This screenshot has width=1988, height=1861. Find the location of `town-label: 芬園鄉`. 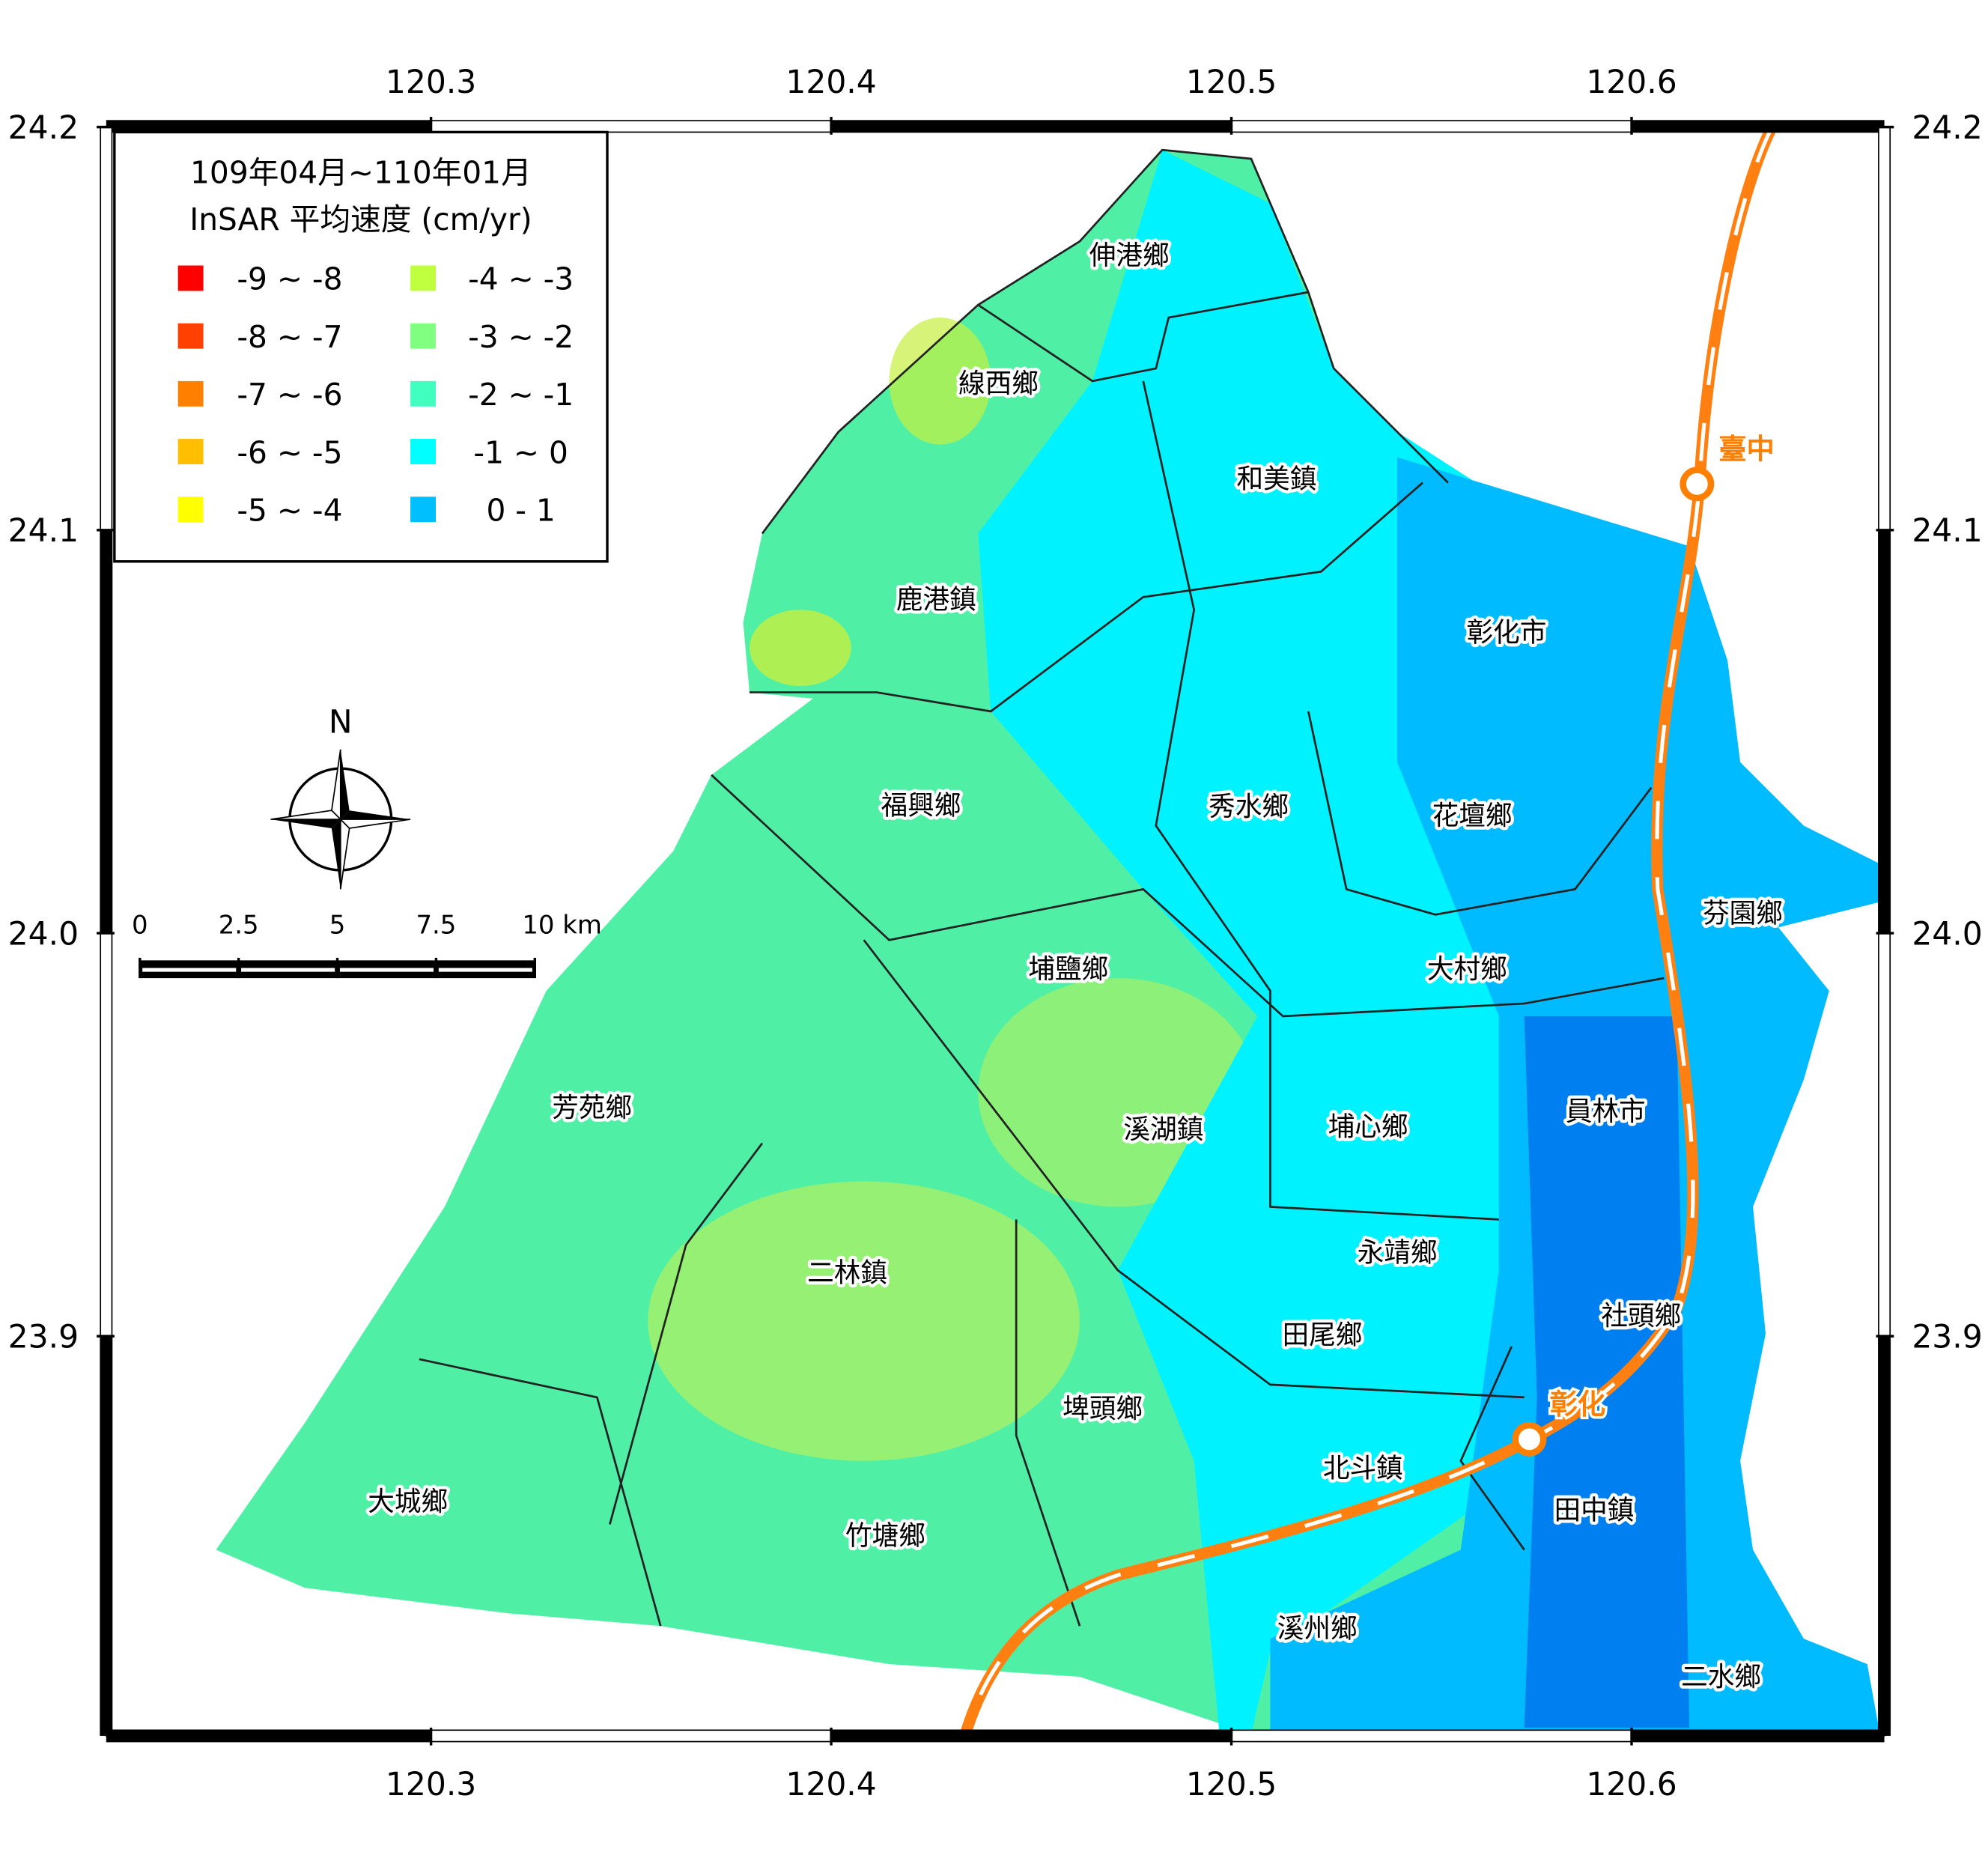

town-label: 芬園鄉 is located at coordinates (1743, 913).